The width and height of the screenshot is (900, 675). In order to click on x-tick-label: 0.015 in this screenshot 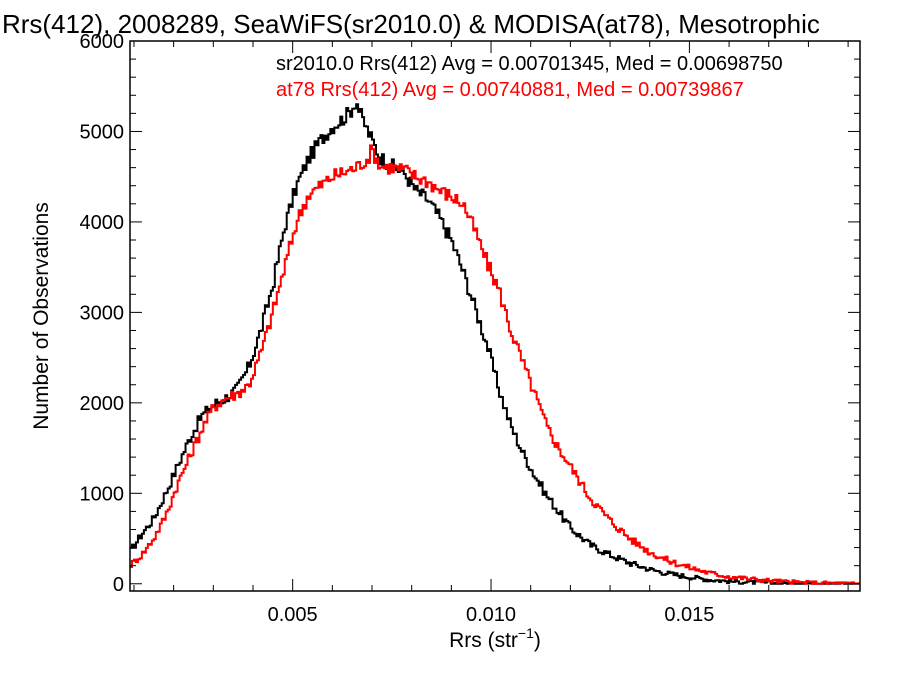, I will do `click(689, 615)`.